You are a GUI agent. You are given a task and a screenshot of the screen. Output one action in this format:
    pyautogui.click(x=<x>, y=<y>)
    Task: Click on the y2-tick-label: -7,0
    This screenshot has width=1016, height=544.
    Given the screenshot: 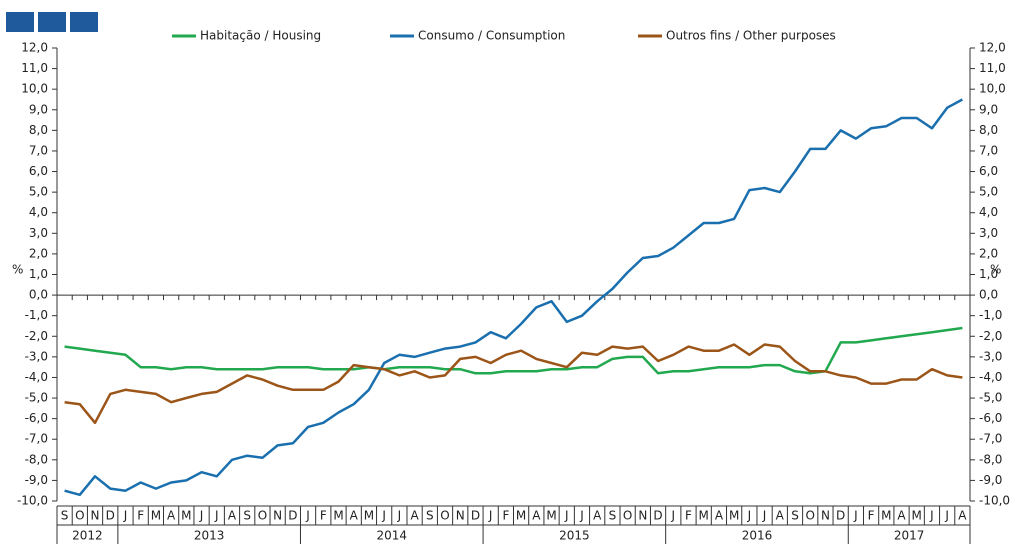 What is the action you would take?
    pyautogui.click(x=990, y=439)
    